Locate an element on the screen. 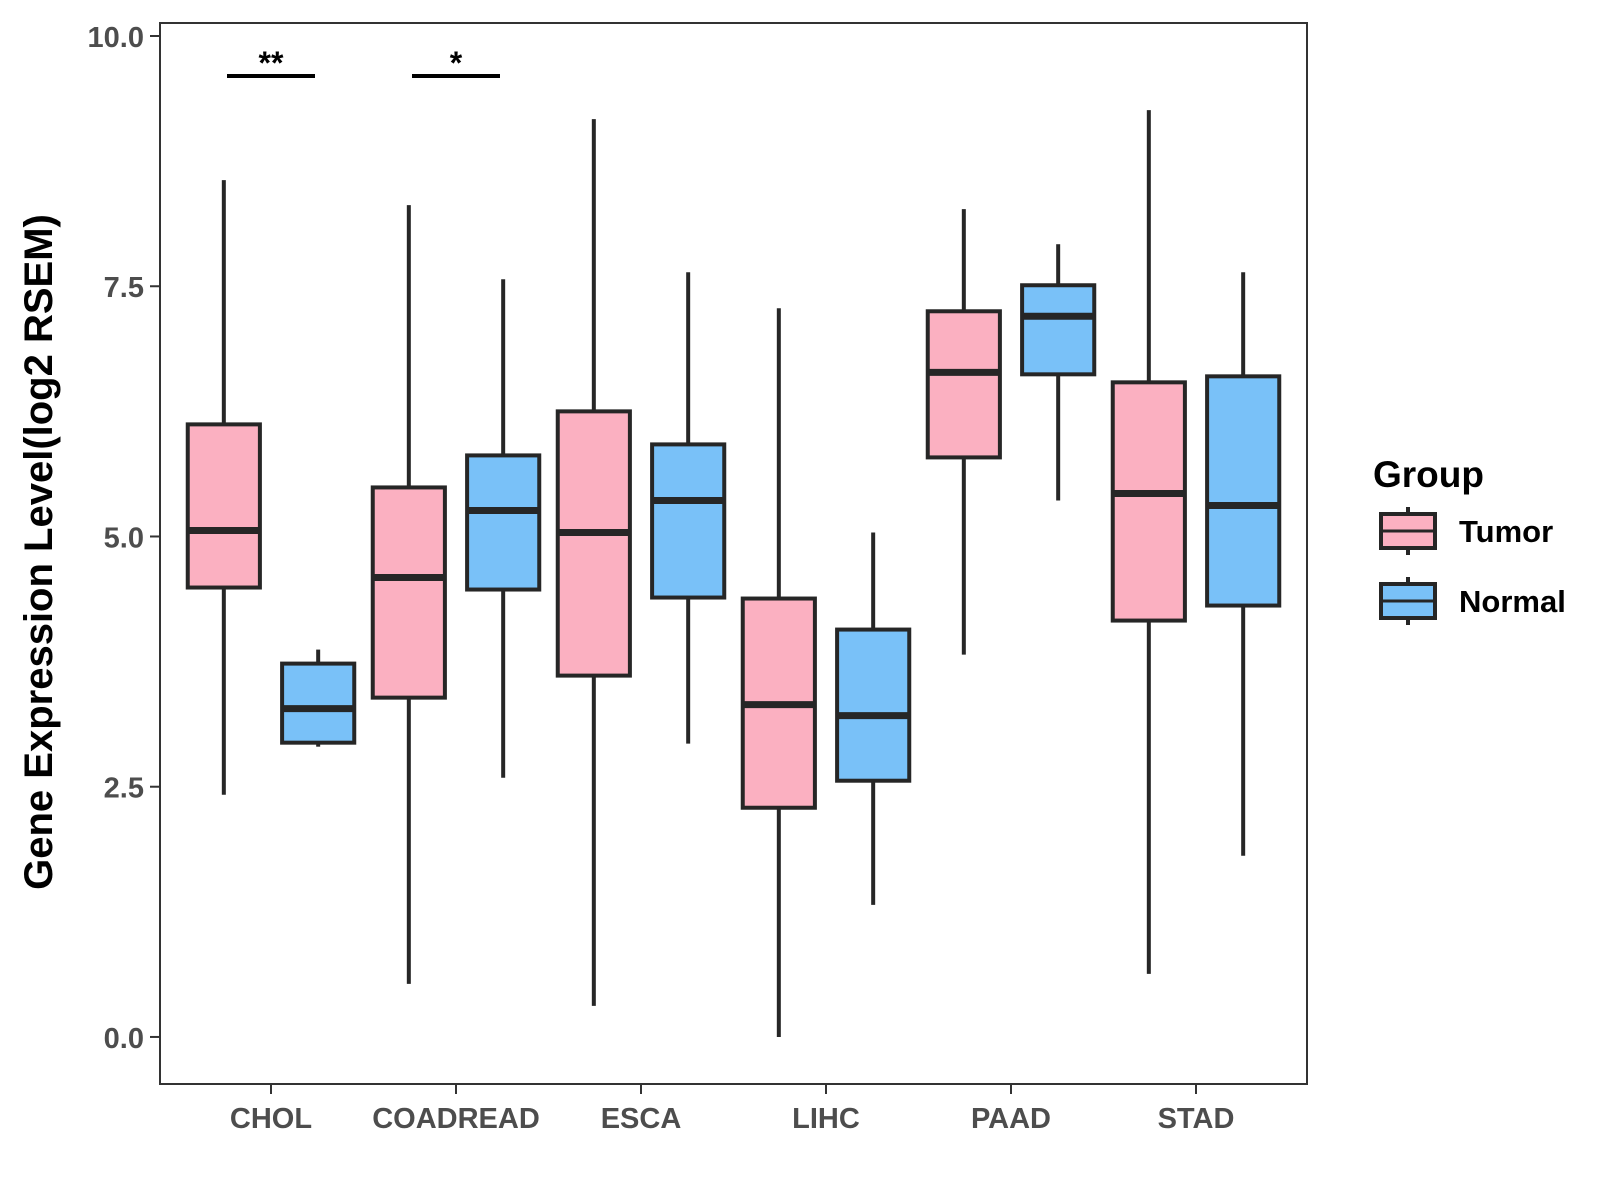 The image size is (1600, 1200). y-tick-label: 7.5 is located at coordinates (124, 288).